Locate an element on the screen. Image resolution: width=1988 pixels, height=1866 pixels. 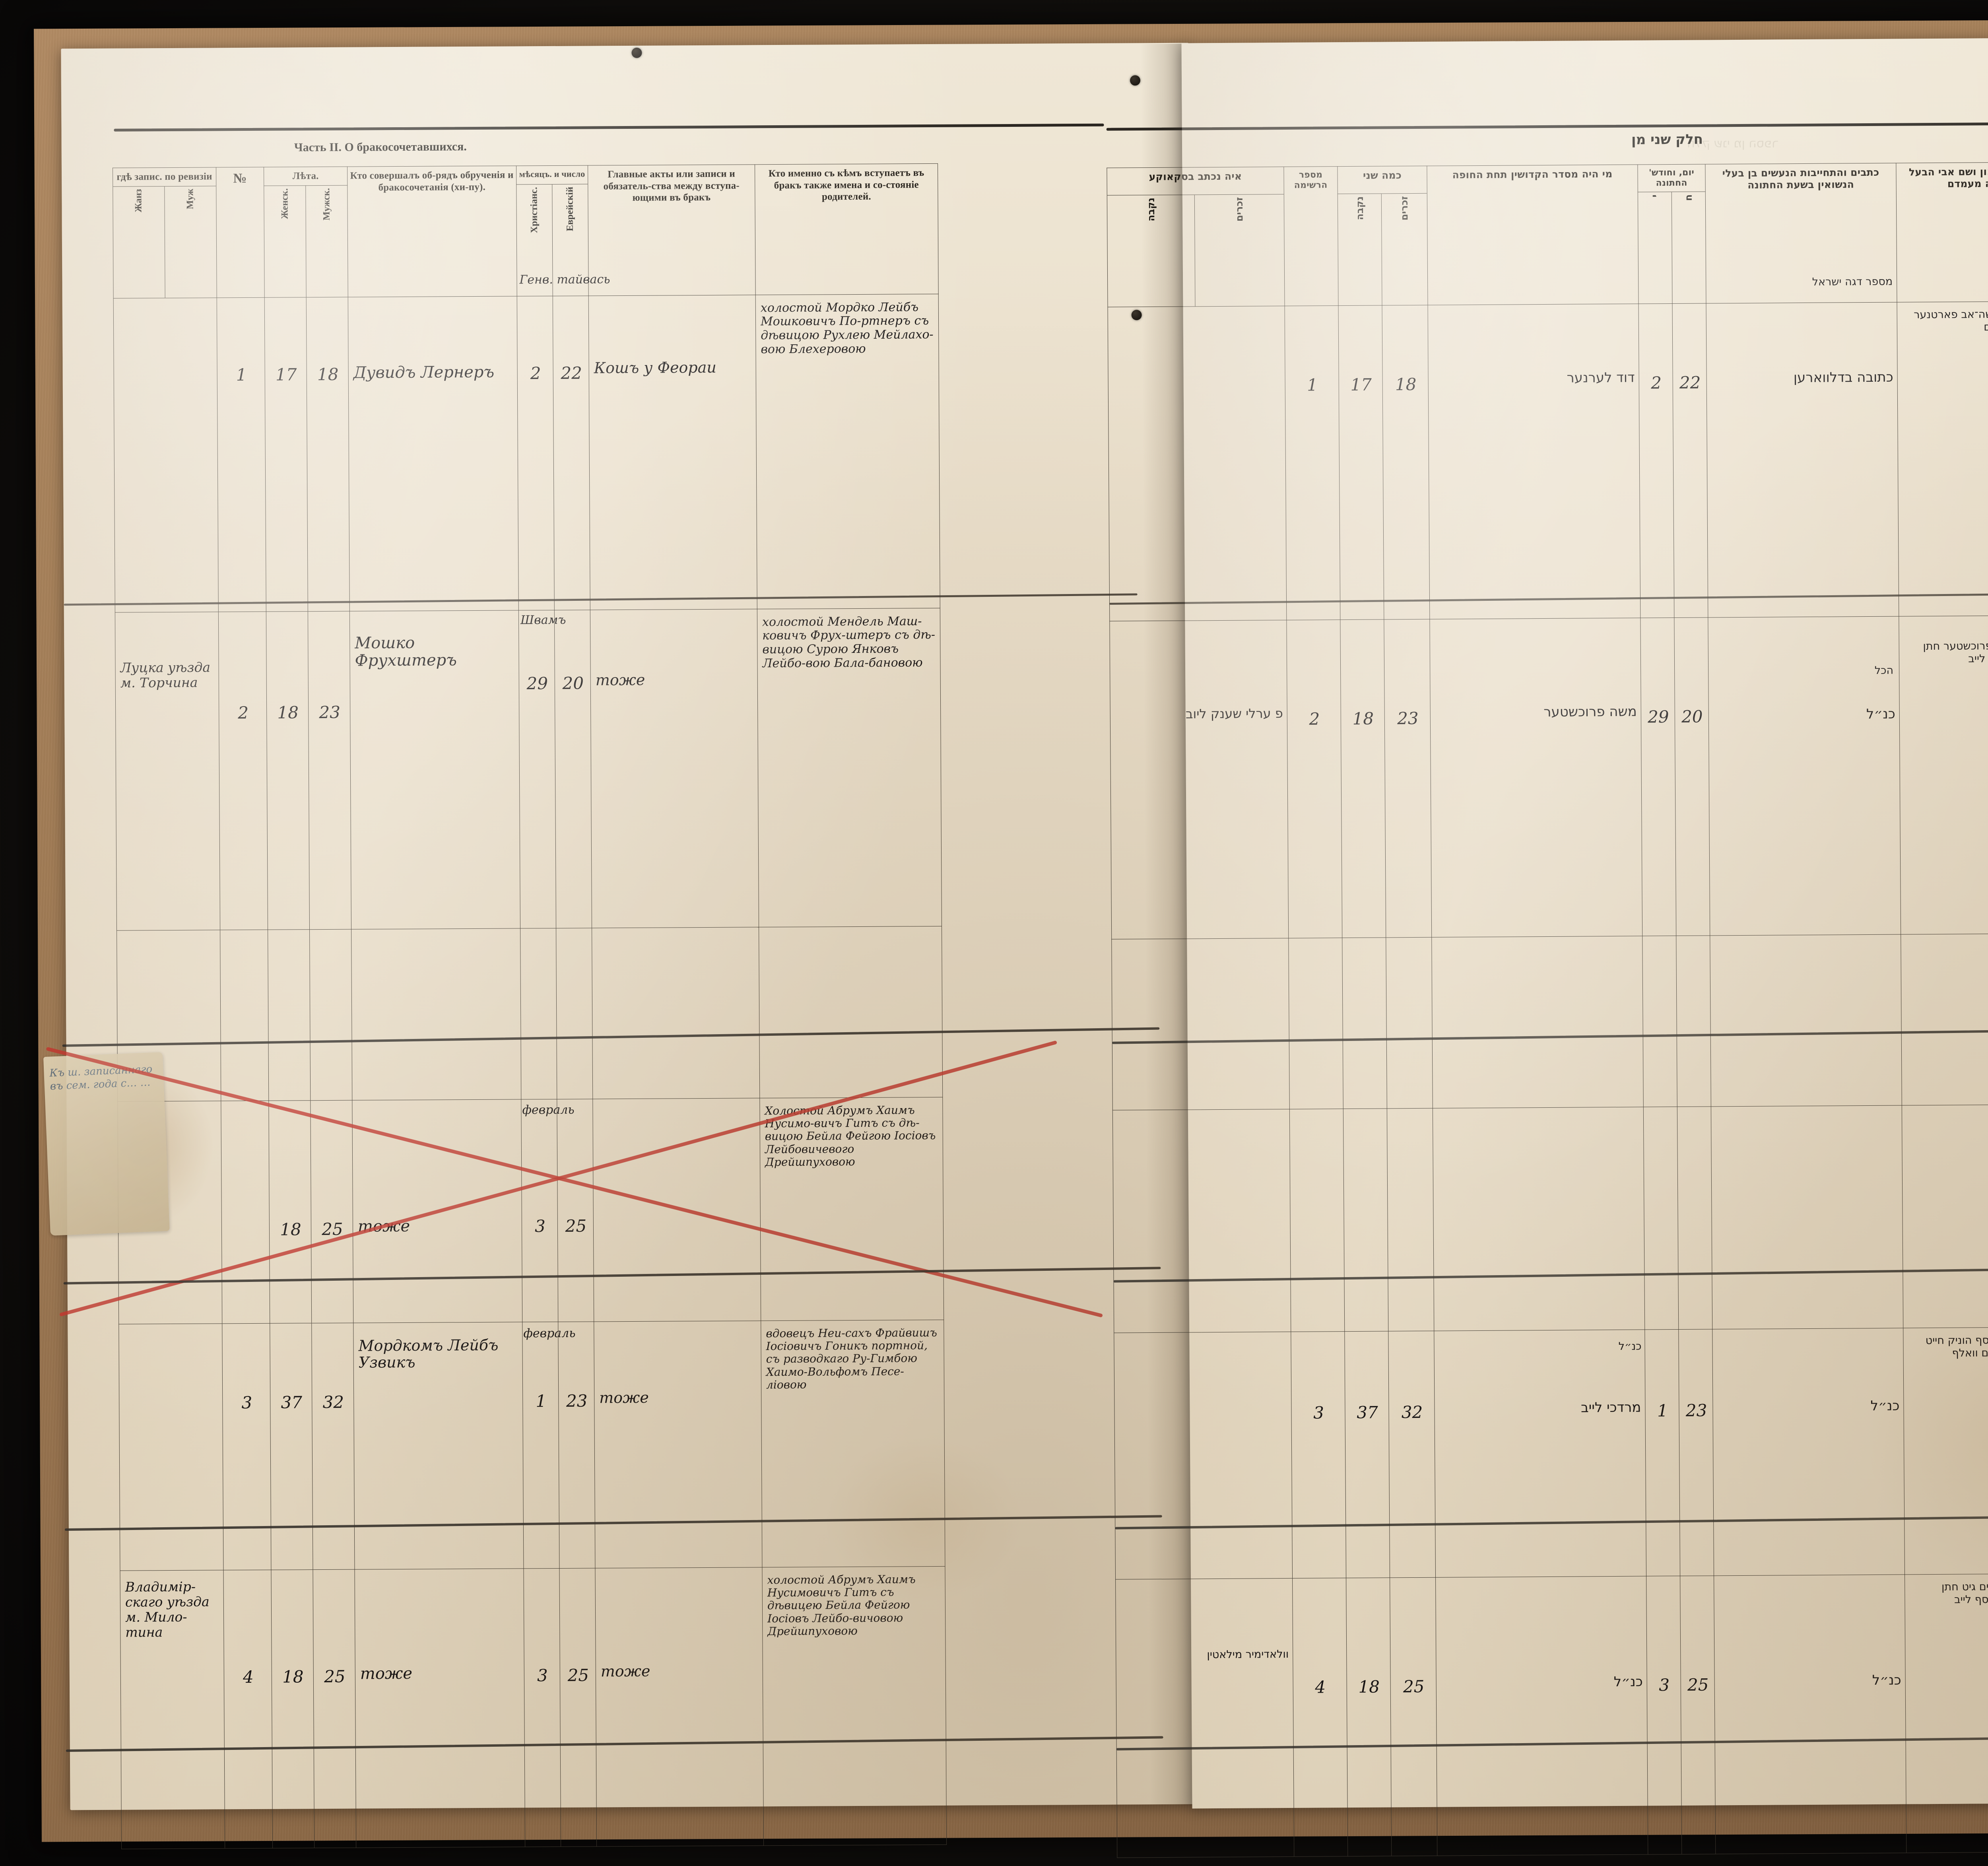
cell-month-christian: февраль 3 is located at coordinates (548, 1210).